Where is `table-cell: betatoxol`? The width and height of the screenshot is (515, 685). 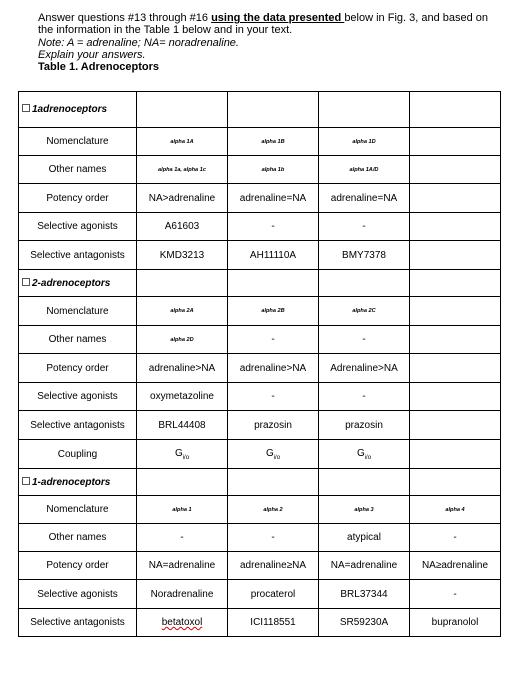 table-cell: betatoxol is located at coordinates (182, 622).